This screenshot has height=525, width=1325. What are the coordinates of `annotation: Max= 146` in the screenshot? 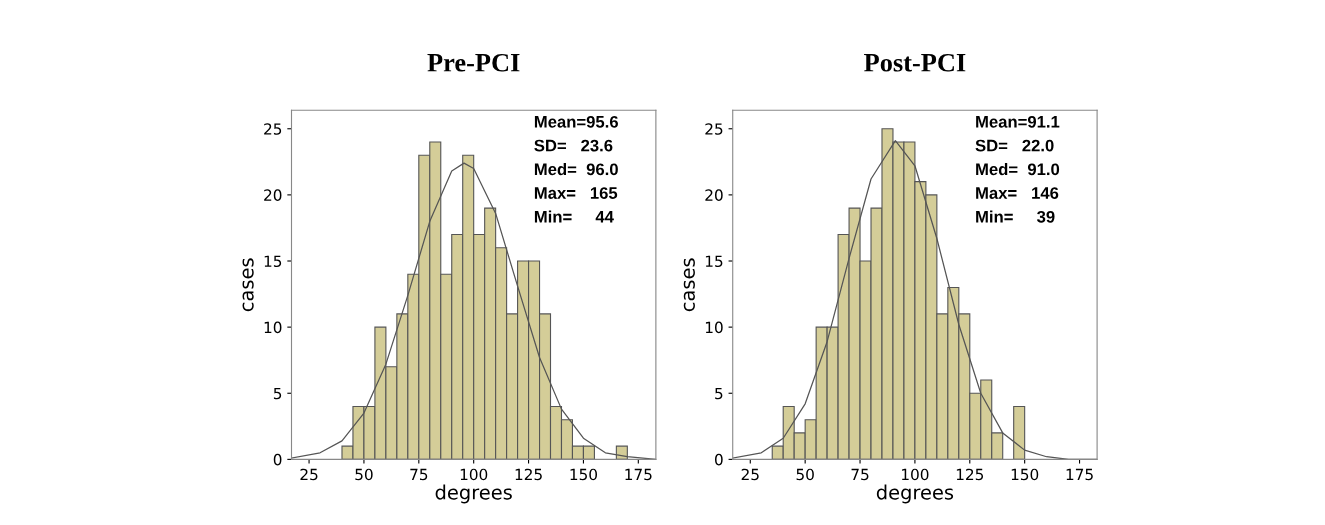 It's located at (1017, 193).